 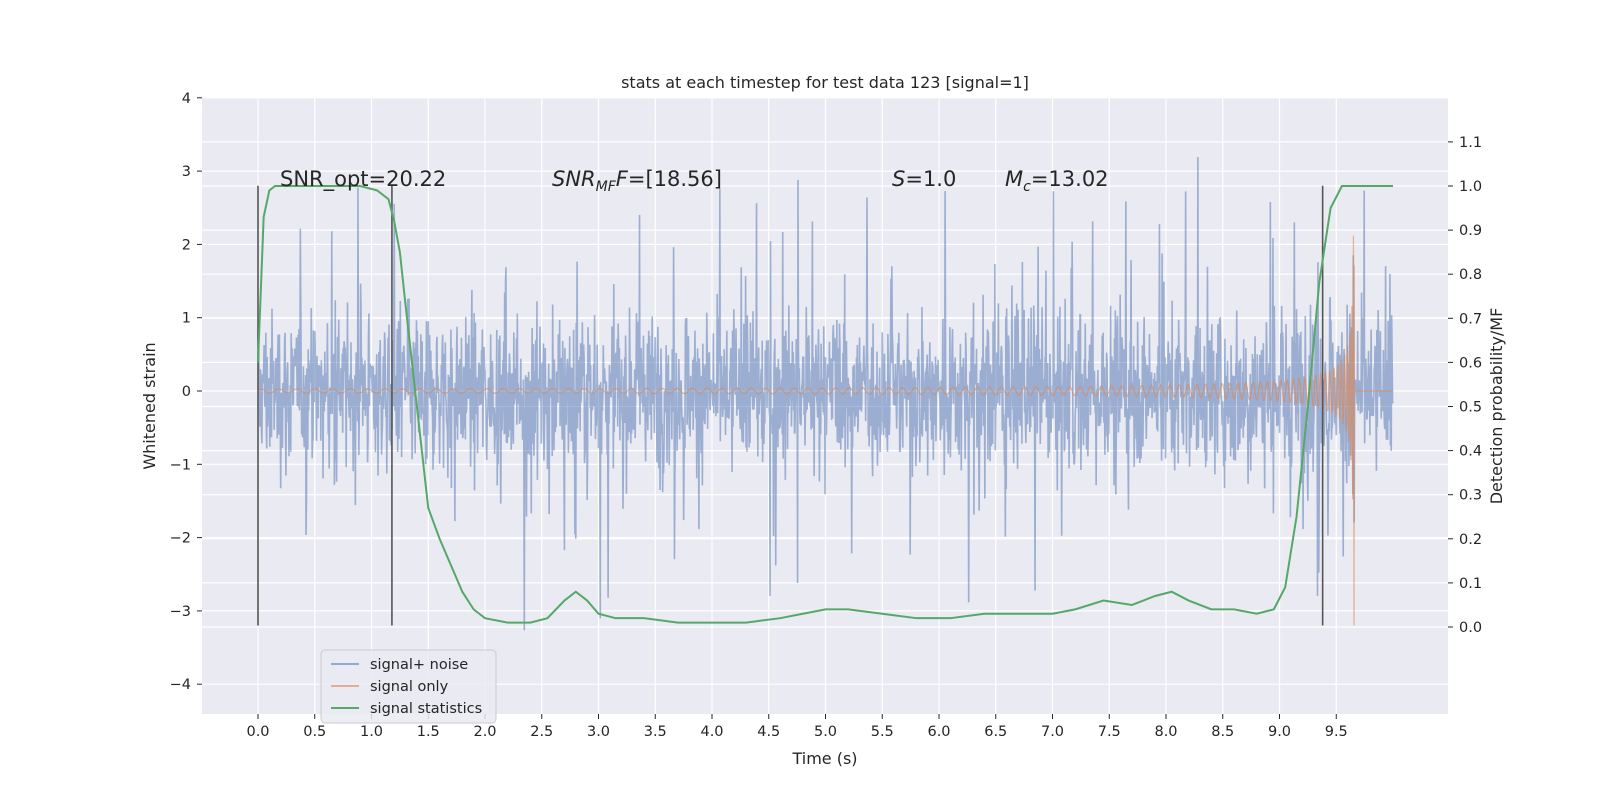 What do you see at coordinates (898, 179) in the screenshot?
I see `s-base: S` at bounding box center [898, 179].